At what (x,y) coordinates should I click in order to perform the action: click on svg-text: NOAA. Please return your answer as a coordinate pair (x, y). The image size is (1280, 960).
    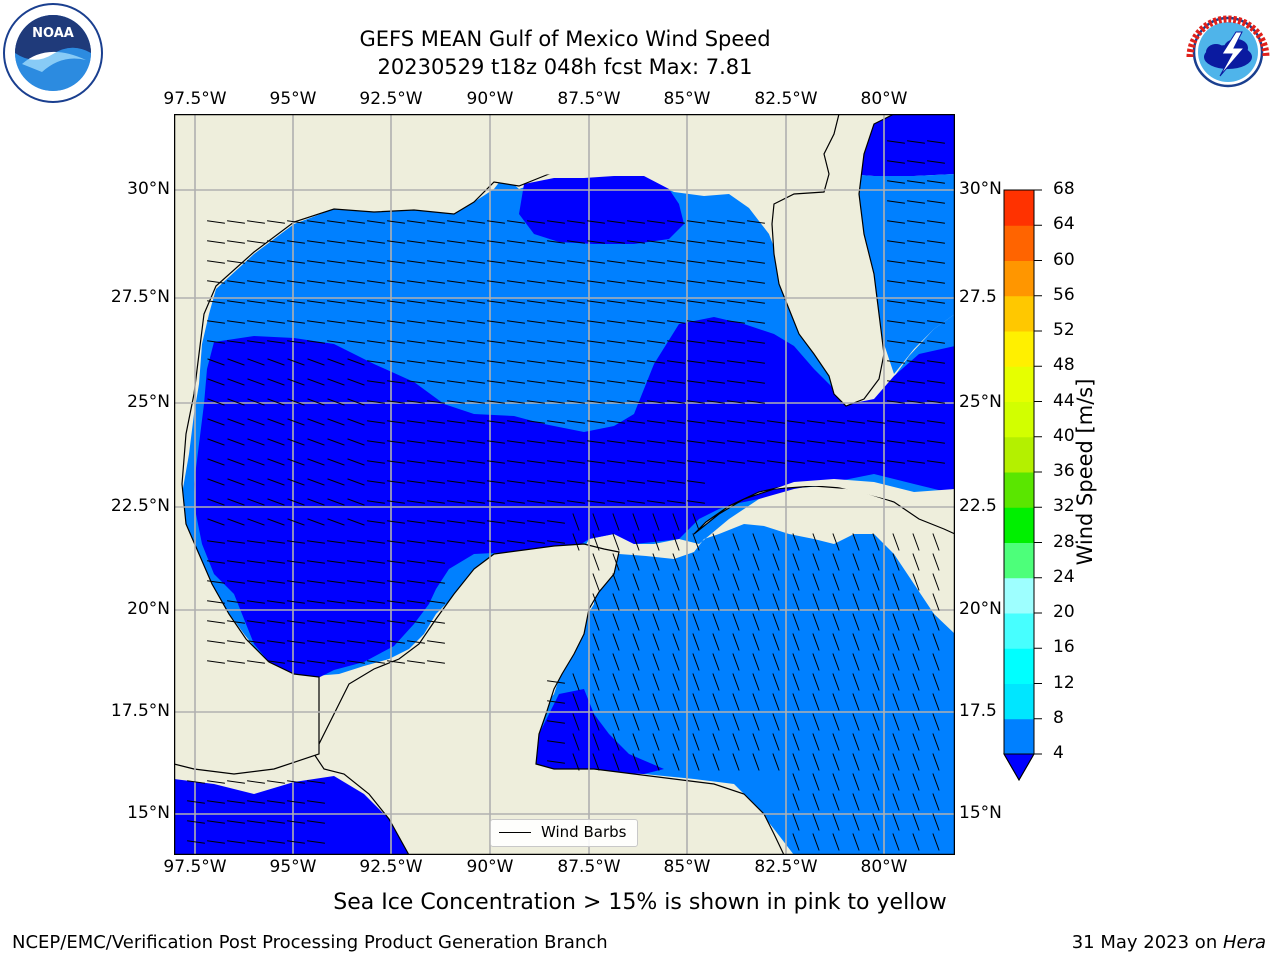
    Looking at the image, I should click on (53, 33).